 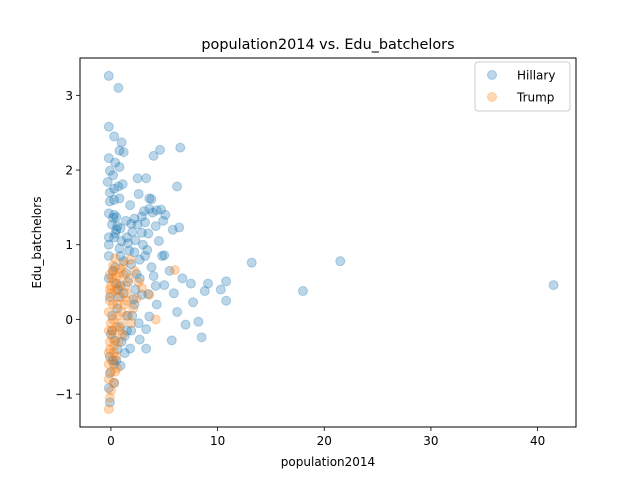 What do you see at coordinates (327, 45) in the screenshot?
I see `chart-title: population2014 vs. Edu_batchelors` at bounding box center [327, 45].